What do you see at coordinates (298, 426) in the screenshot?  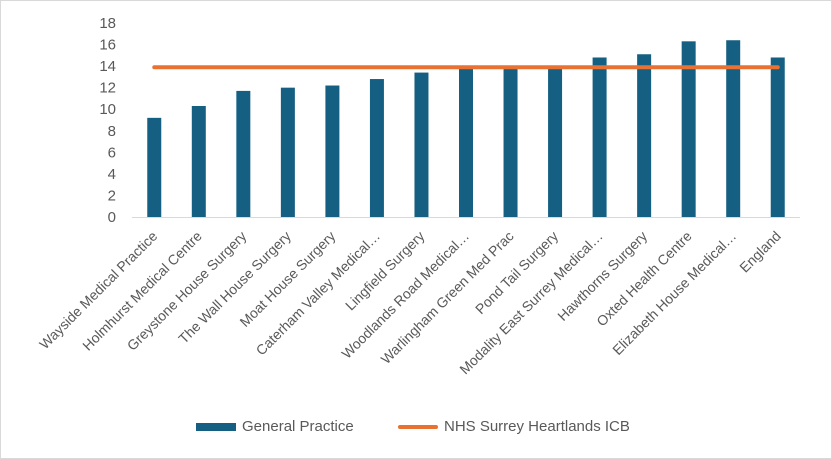 I see `legend-label-bar: General Practice` at bounding box center [298, 426].